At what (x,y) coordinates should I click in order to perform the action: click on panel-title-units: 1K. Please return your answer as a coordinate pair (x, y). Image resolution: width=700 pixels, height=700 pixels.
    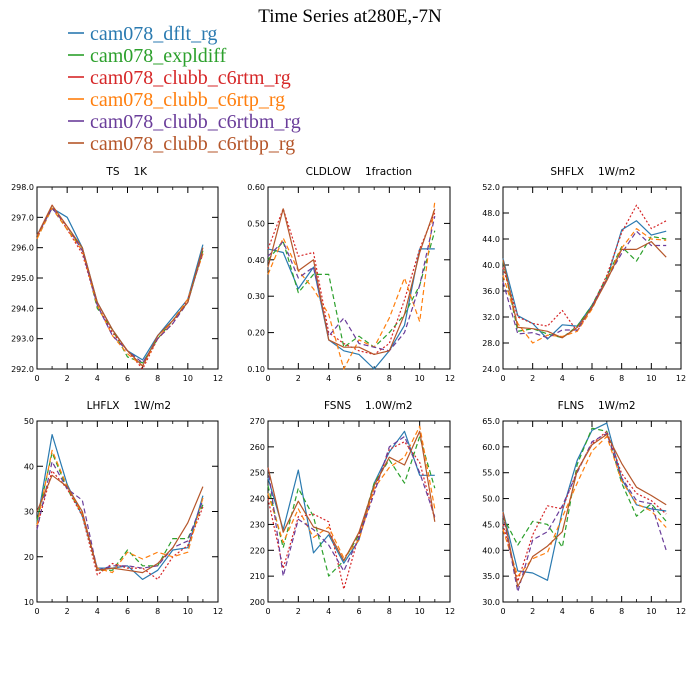
    Looking at the image, I should click on (141, 172).